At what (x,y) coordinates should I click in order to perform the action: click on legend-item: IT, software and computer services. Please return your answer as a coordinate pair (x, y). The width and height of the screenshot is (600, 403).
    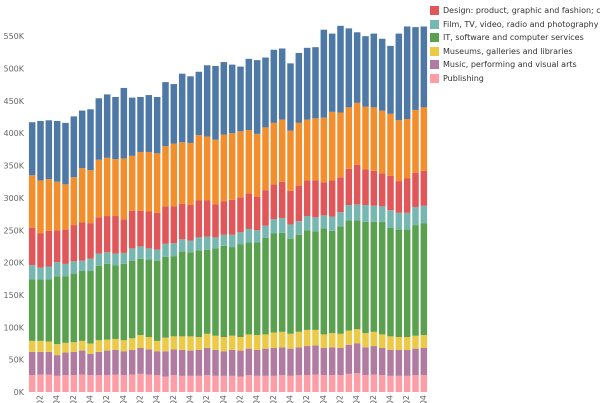
    Looking at the image, I should click on (515, 38).